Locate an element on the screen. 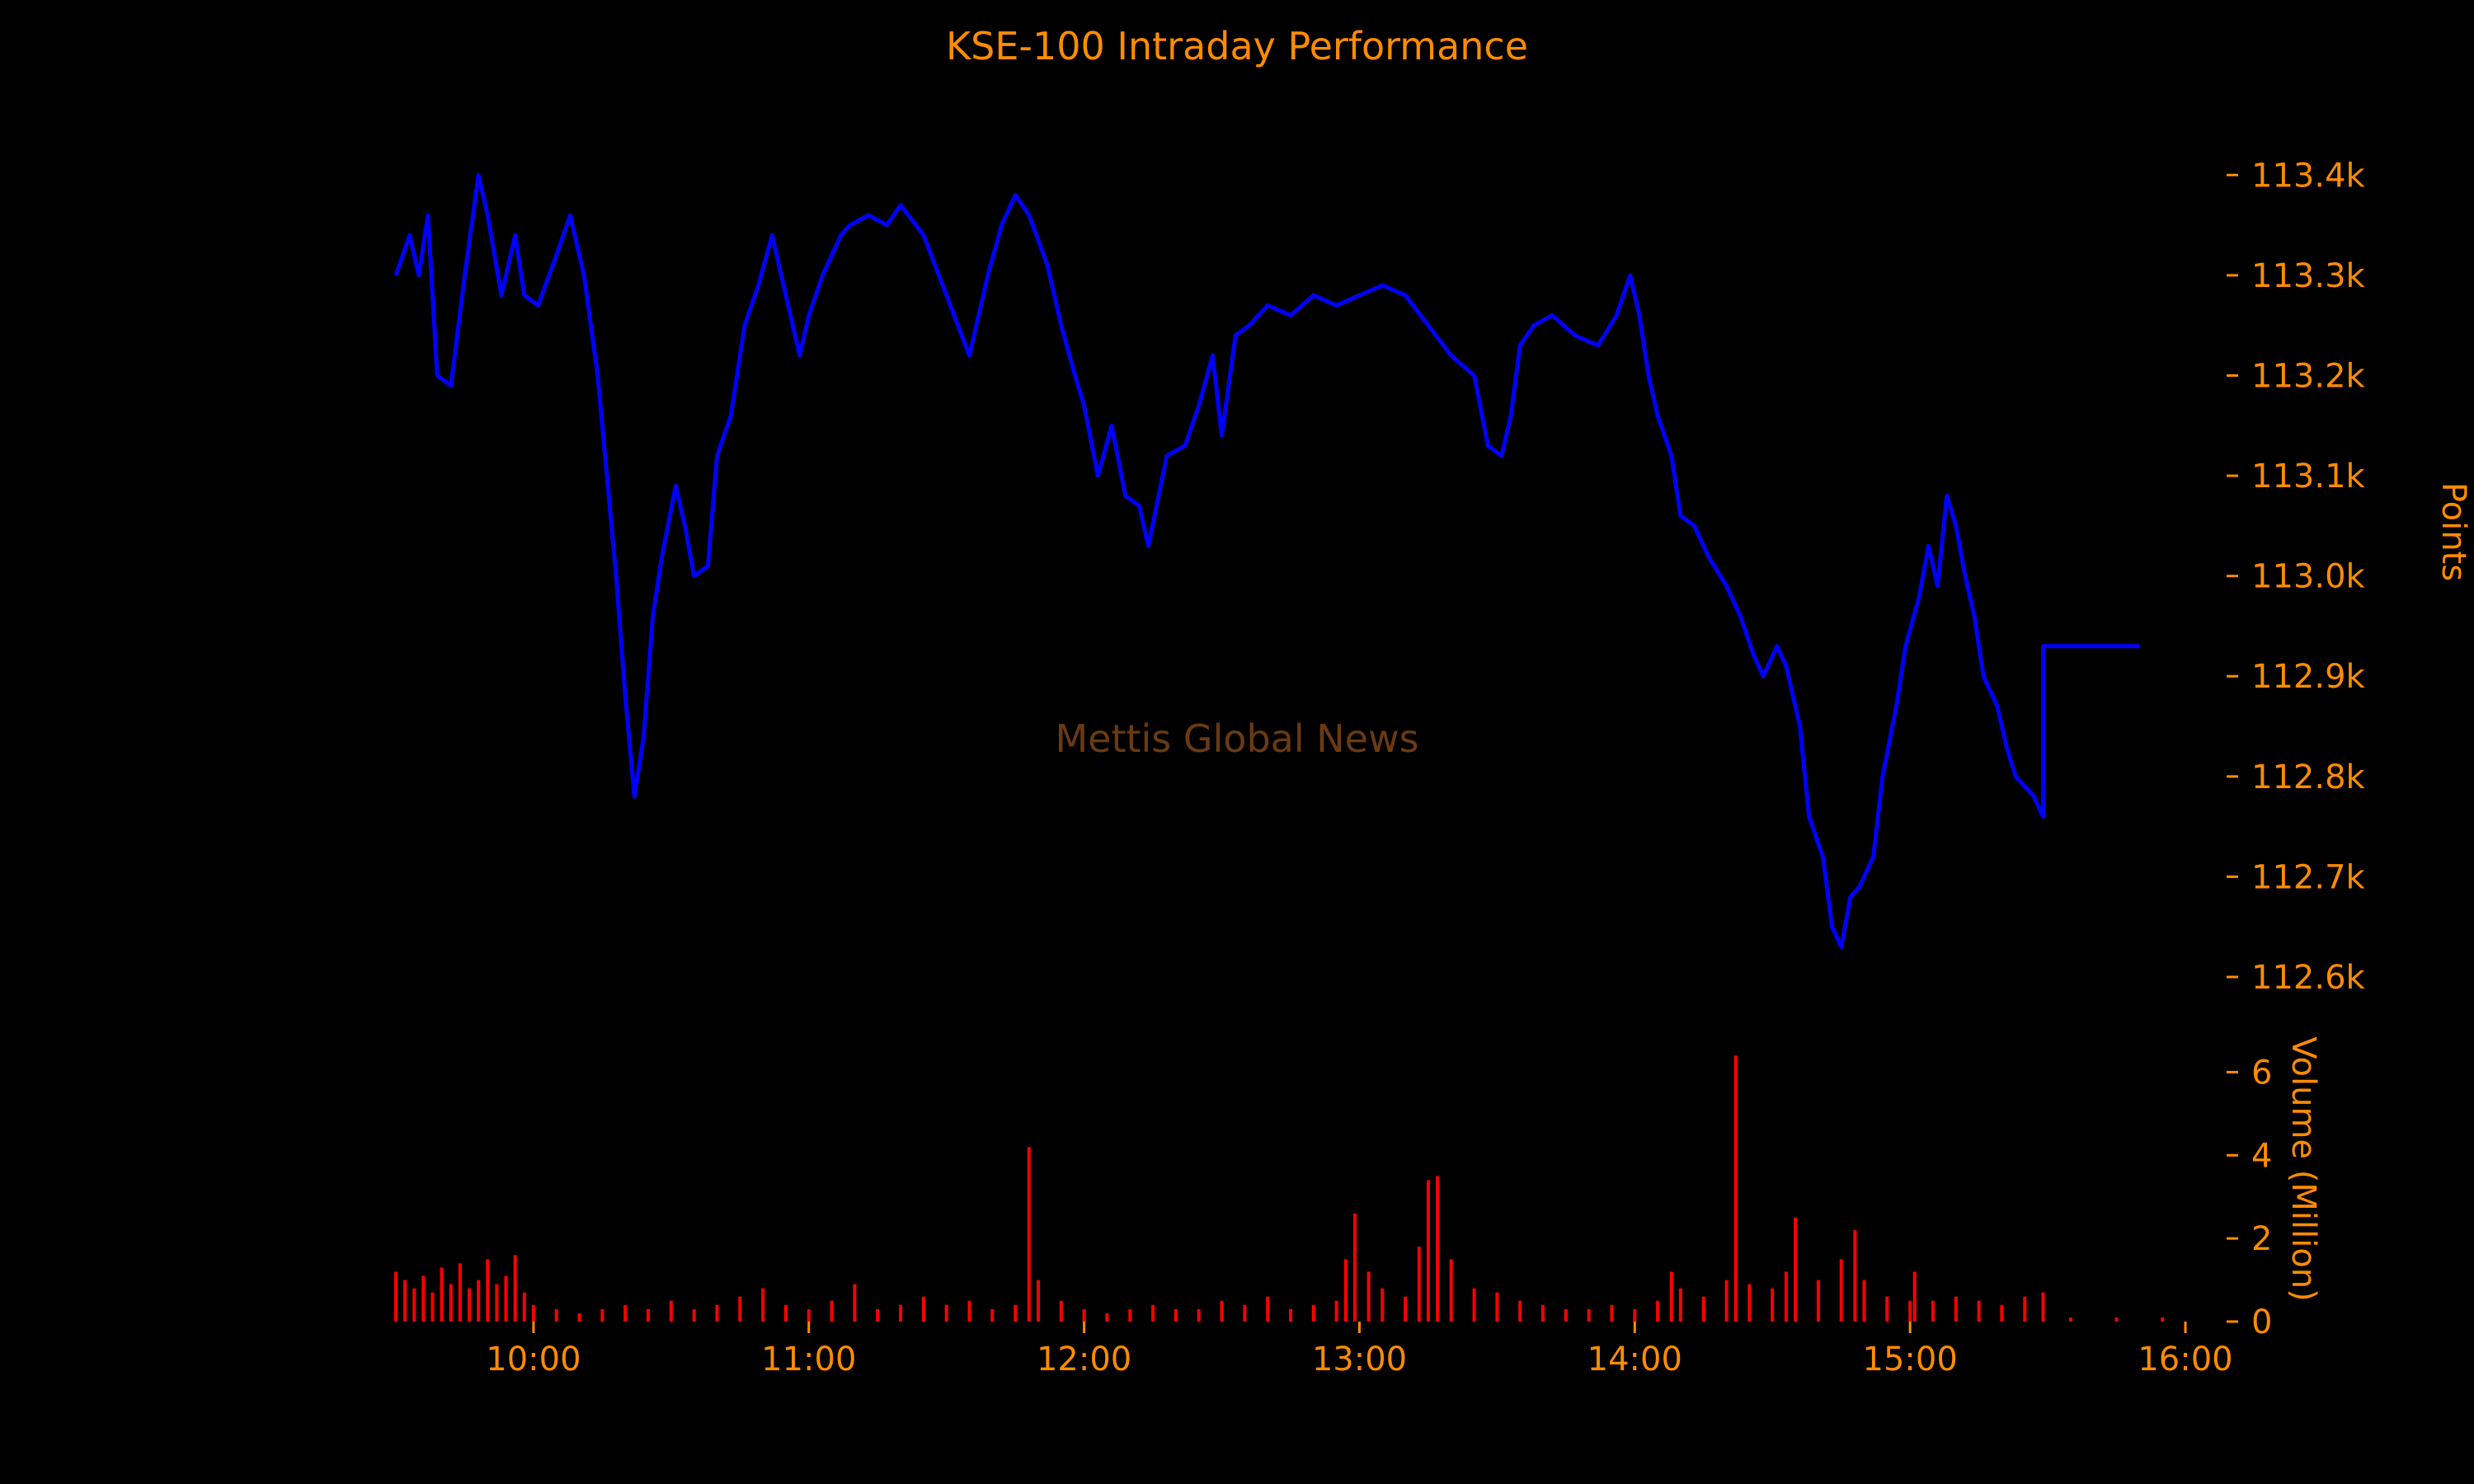 This screenshot has height=1484, width=2474. time-x-axis: 10:00 11:00 12:00 13:00 14:00 15:00 16:00 is located at coordinates (1359, 1350).